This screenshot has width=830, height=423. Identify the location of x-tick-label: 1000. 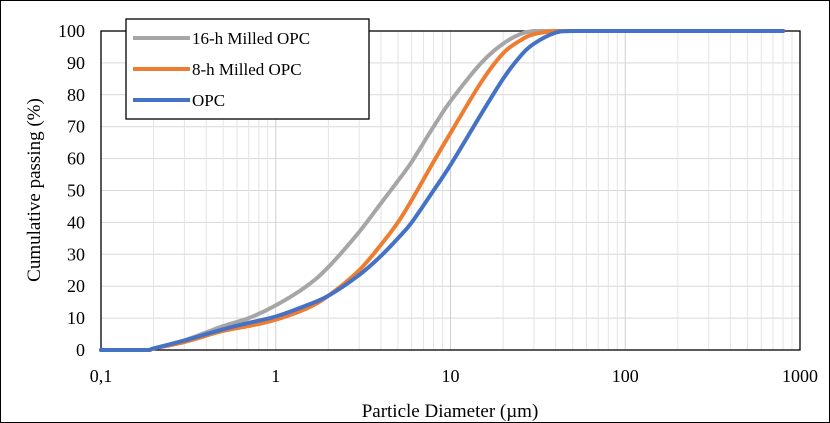
(800, 376).